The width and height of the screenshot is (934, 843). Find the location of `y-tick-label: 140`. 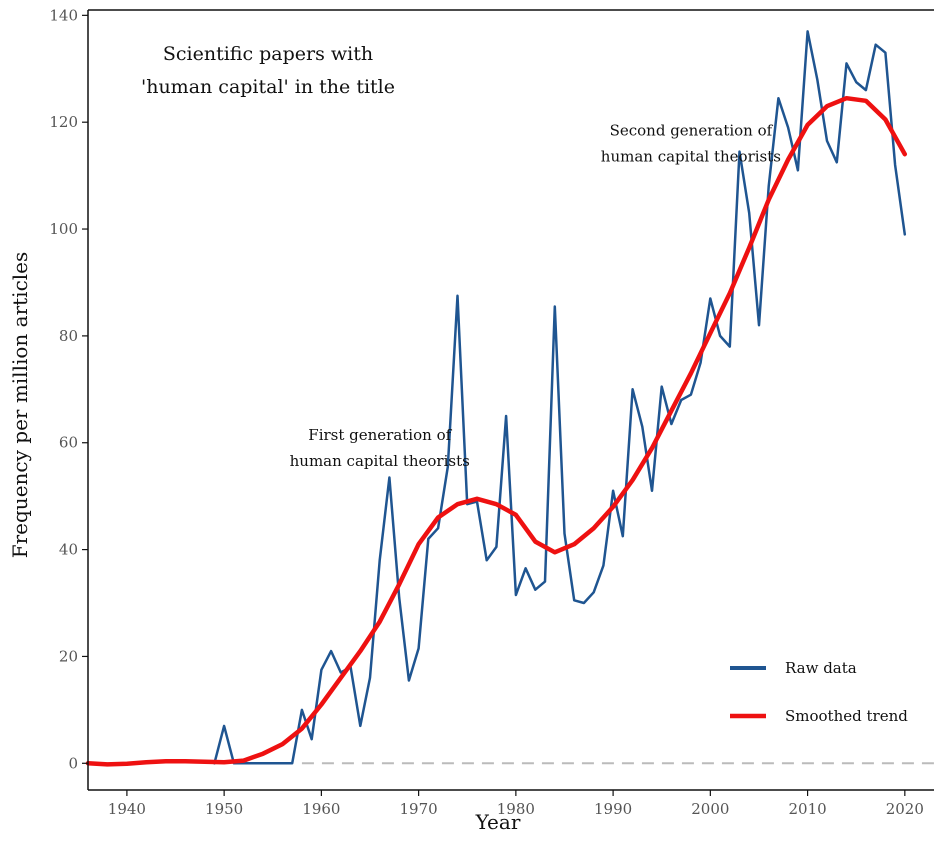

y-tick-label: 140 is located at coordinates (63, 15).